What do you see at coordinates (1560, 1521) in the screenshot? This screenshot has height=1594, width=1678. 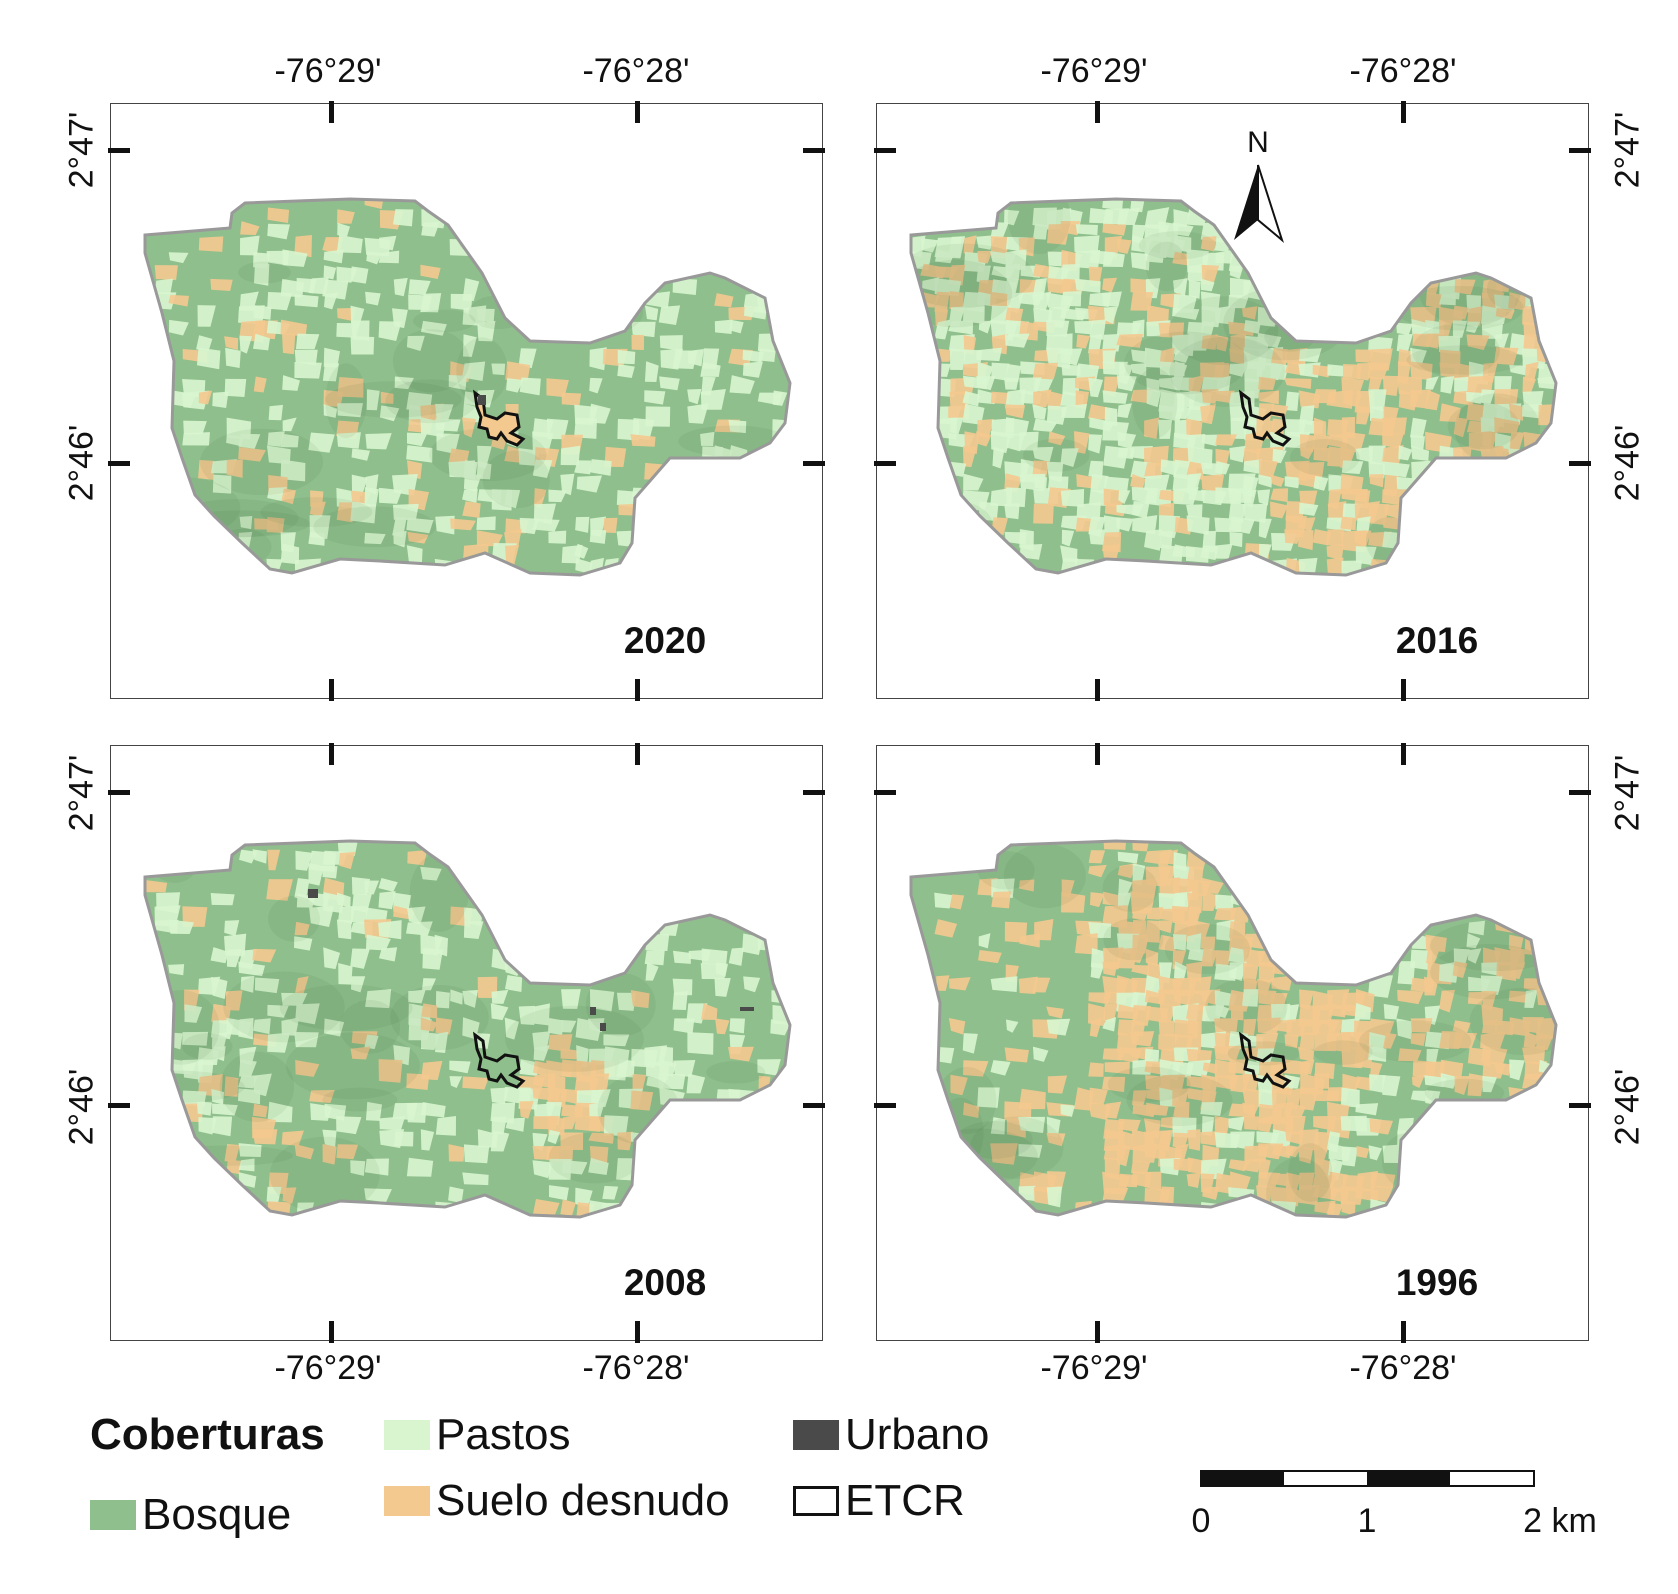 I see `scale-label-2: 2 km` at bounding box center [1560, 1521].